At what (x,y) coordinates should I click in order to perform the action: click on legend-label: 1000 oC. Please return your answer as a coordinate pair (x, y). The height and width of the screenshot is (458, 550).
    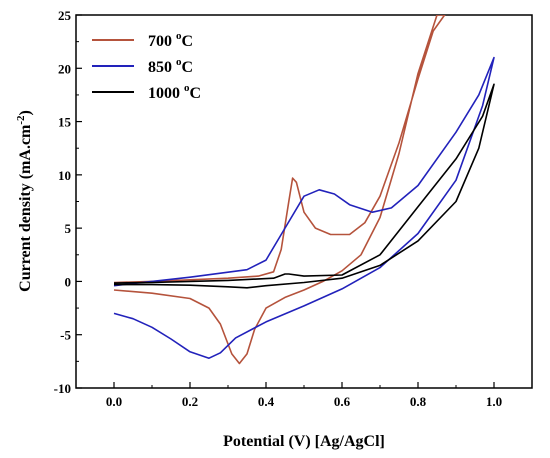
    Looking at the image, I should click on (174, 92).